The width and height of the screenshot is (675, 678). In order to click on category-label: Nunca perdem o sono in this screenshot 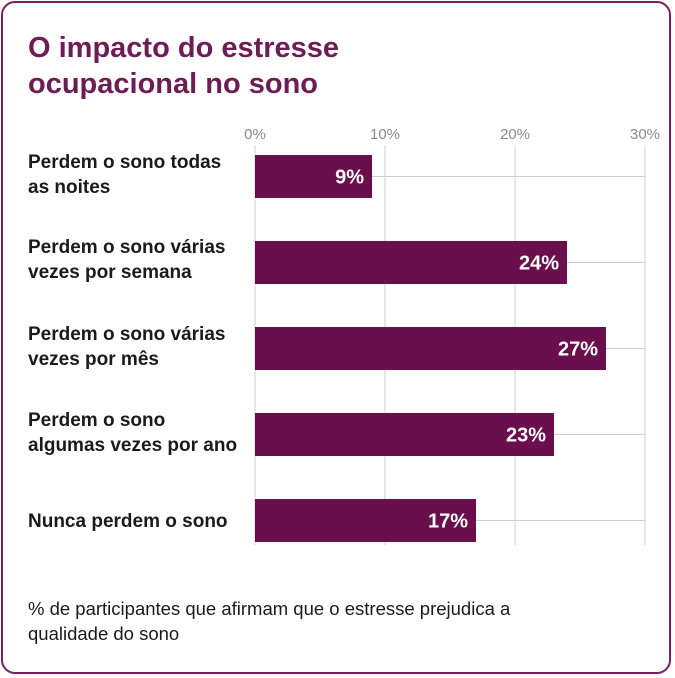, I will do `click(128, 521)`.